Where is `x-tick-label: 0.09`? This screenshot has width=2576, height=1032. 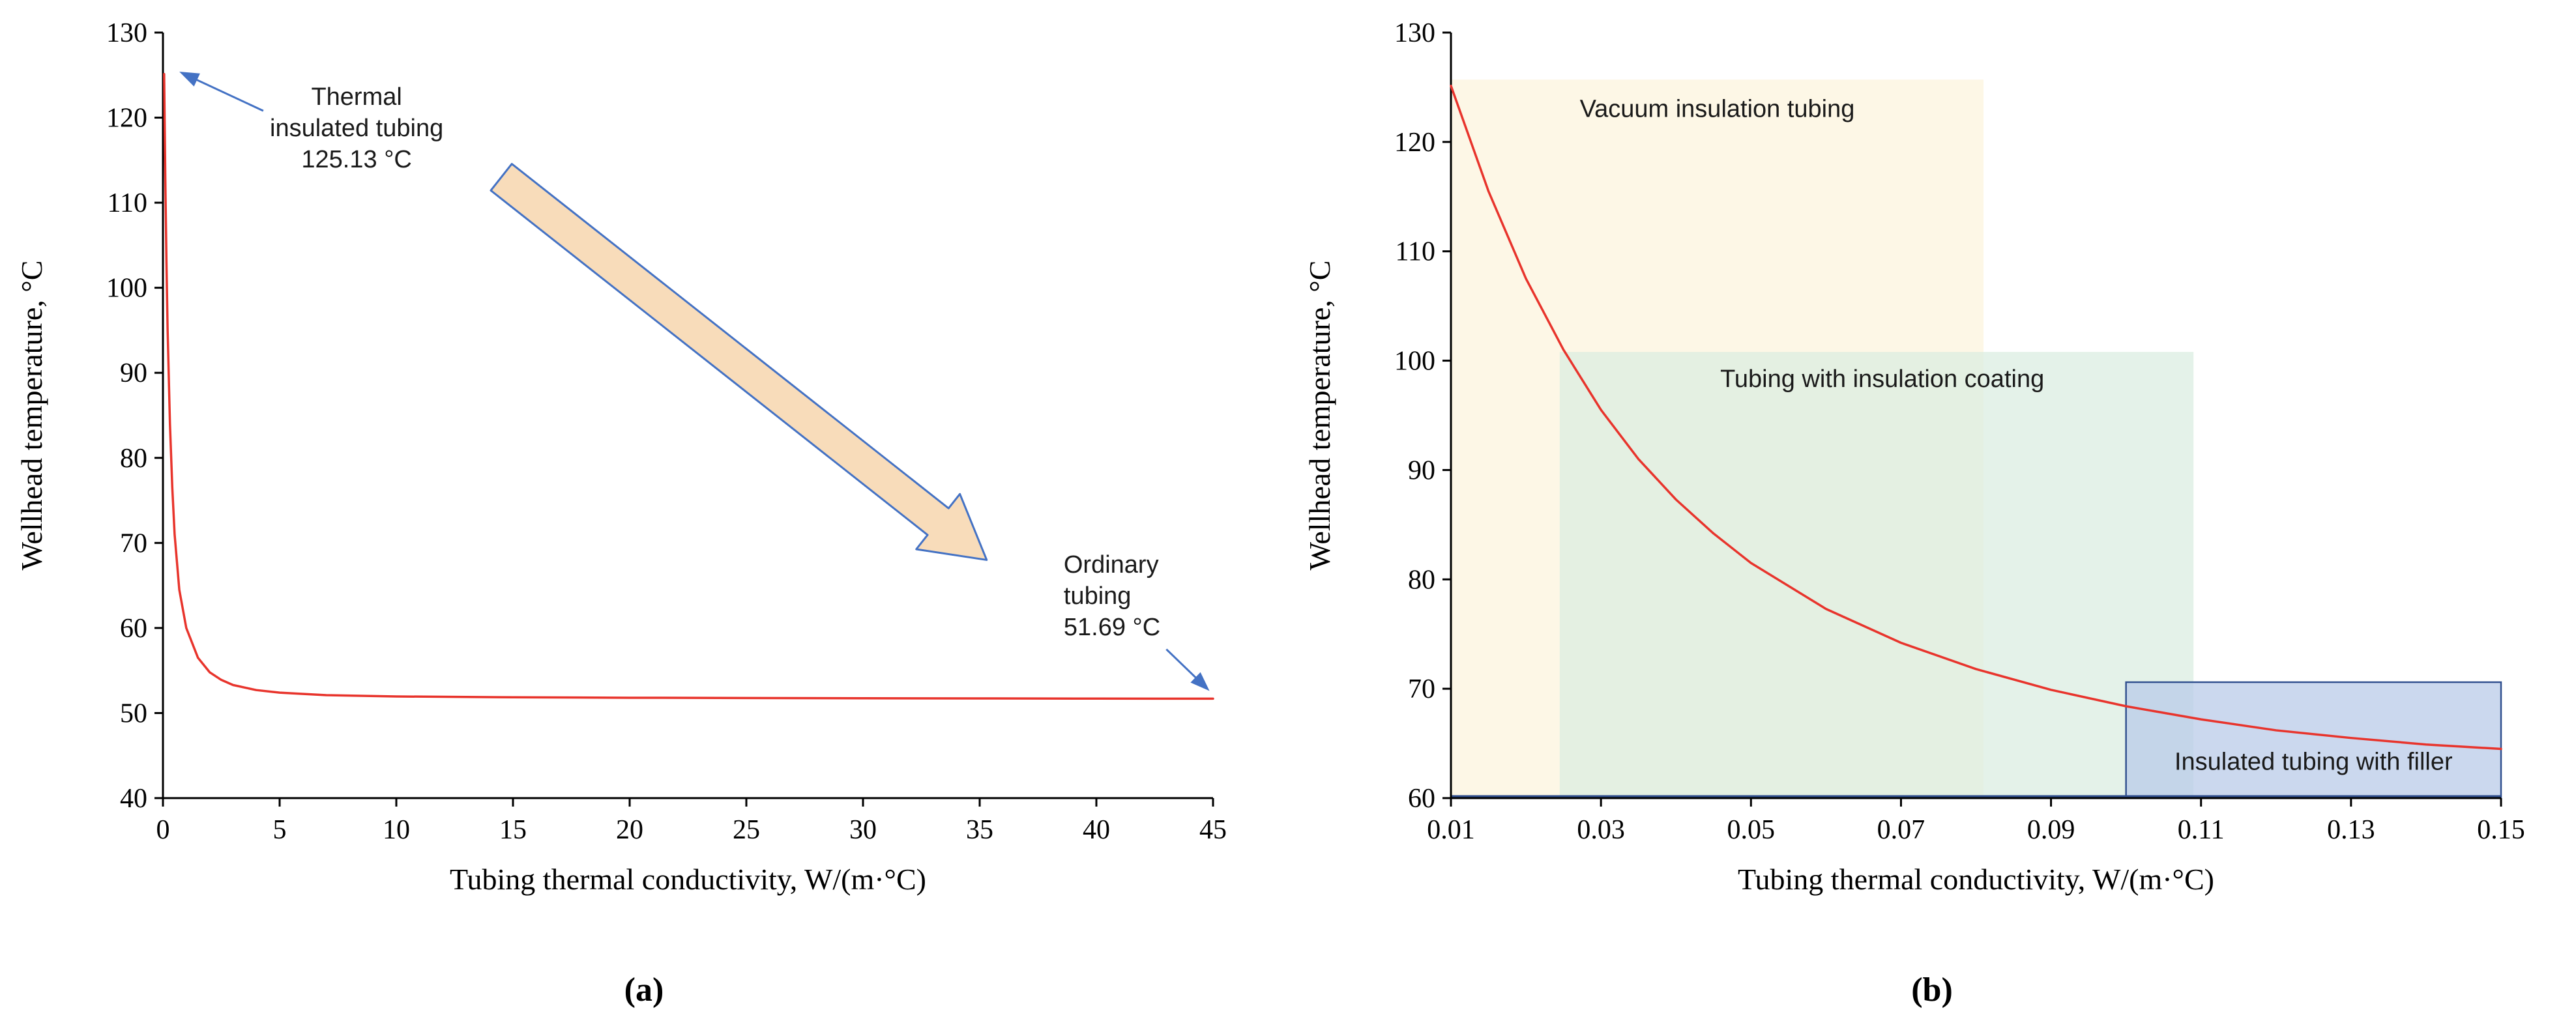
x-tick-label: 0.09 is located at coordinates (2051, 830).